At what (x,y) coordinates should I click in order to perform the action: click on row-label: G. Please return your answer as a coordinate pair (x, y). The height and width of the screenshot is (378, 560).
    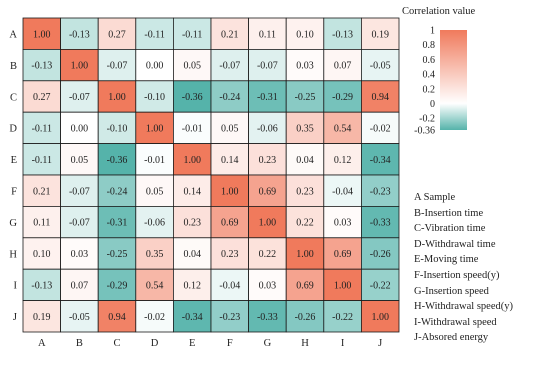
    Looking at the image, I should click on (13, 223).